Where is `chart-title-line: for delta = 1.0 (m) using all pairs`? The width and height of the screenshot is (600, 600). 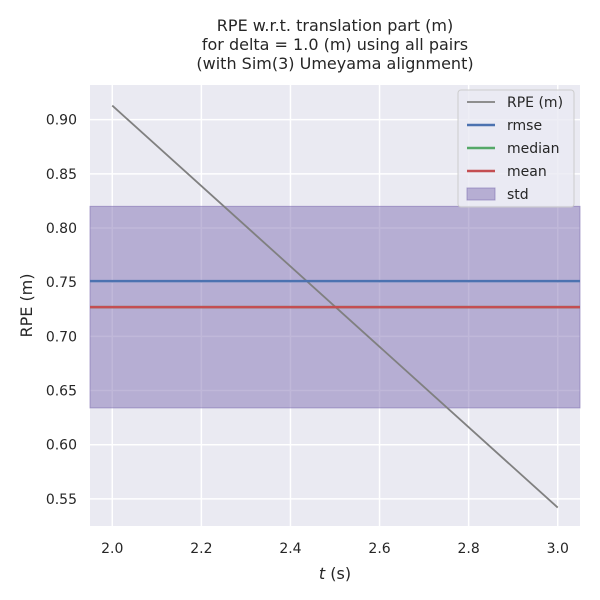 chart-title-line: for delta = 1.0 (m) using all pairs is located at coordinates (335, 44).